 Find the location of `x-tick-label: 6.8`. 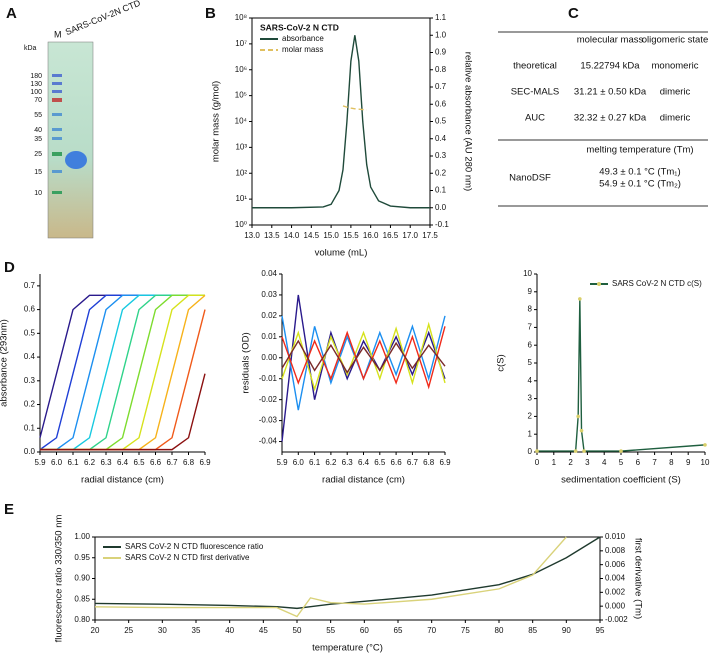

x-tick-label: 6.8 is located at coordinates (429, 462).